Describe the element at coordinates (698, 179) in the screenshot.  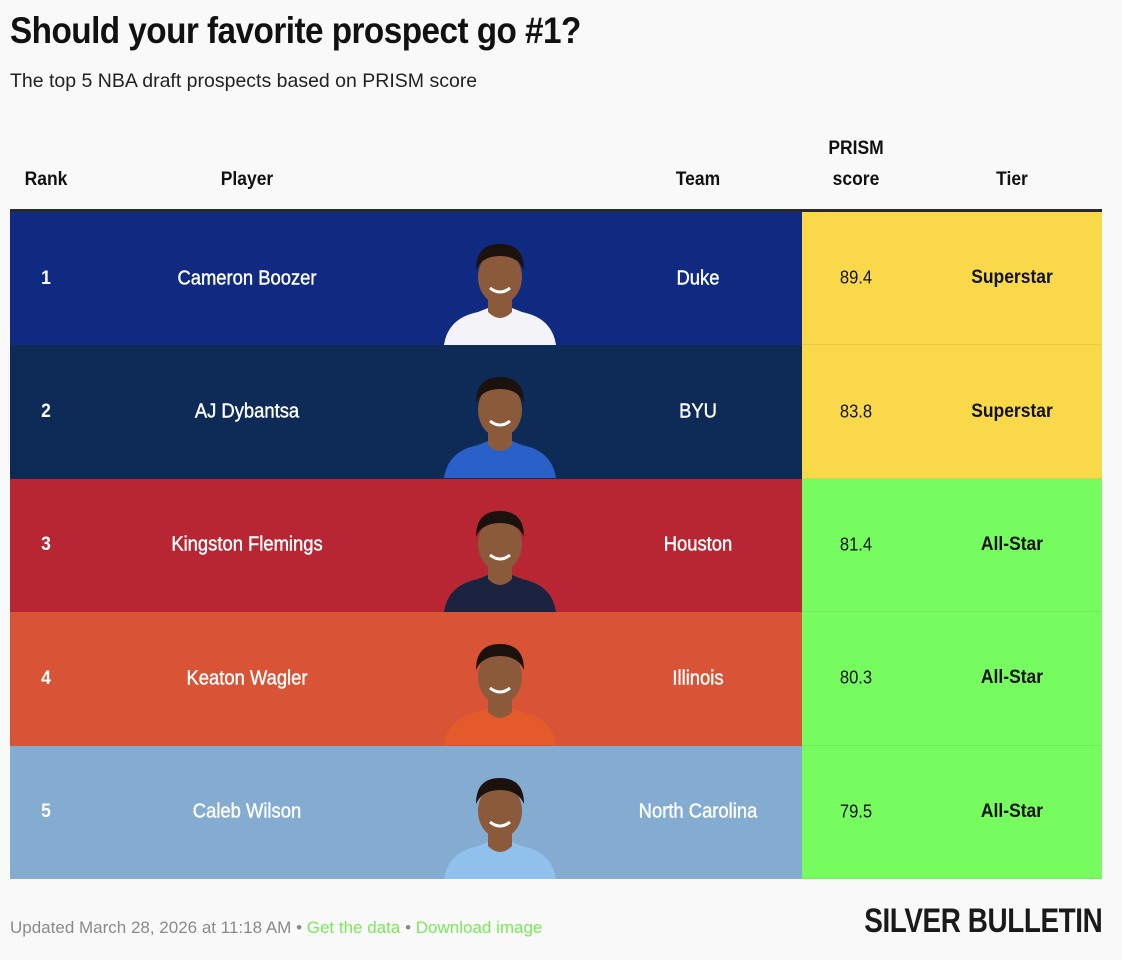
I see `column-header-team: Team` at that location.